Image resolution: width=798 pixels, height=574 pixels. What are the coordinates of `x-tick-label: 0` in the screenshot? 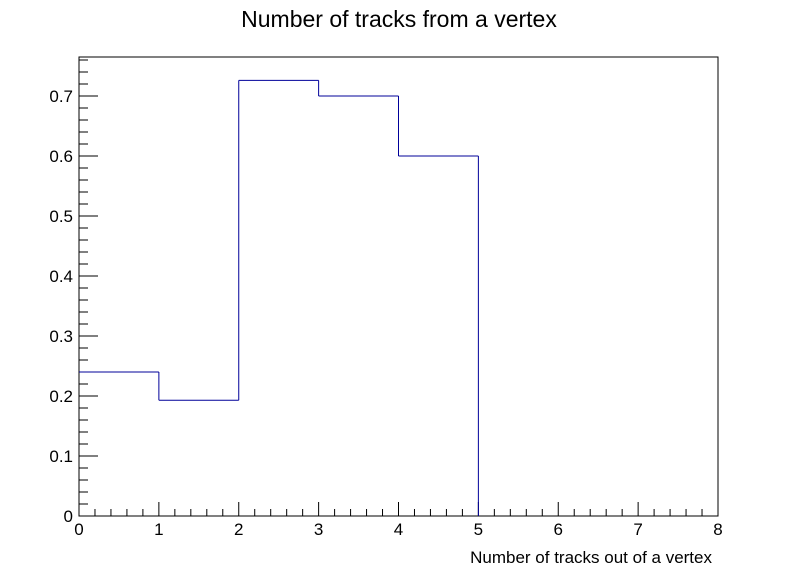 It's located at (78, 529).